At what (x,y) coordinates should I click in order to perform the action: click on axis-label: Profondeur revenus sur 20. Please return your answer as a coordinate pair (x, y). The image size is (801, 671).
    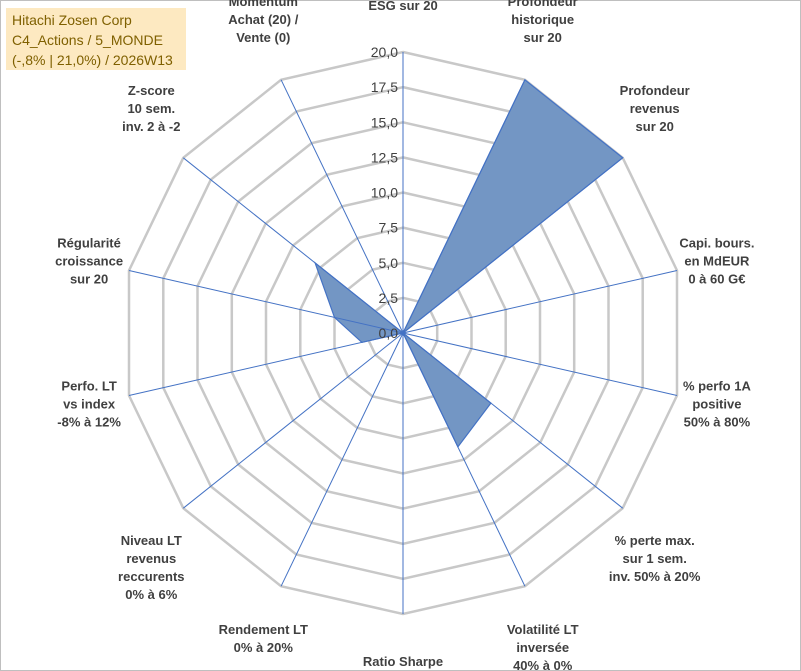
    Looking at the image, I should click on (655, 108).